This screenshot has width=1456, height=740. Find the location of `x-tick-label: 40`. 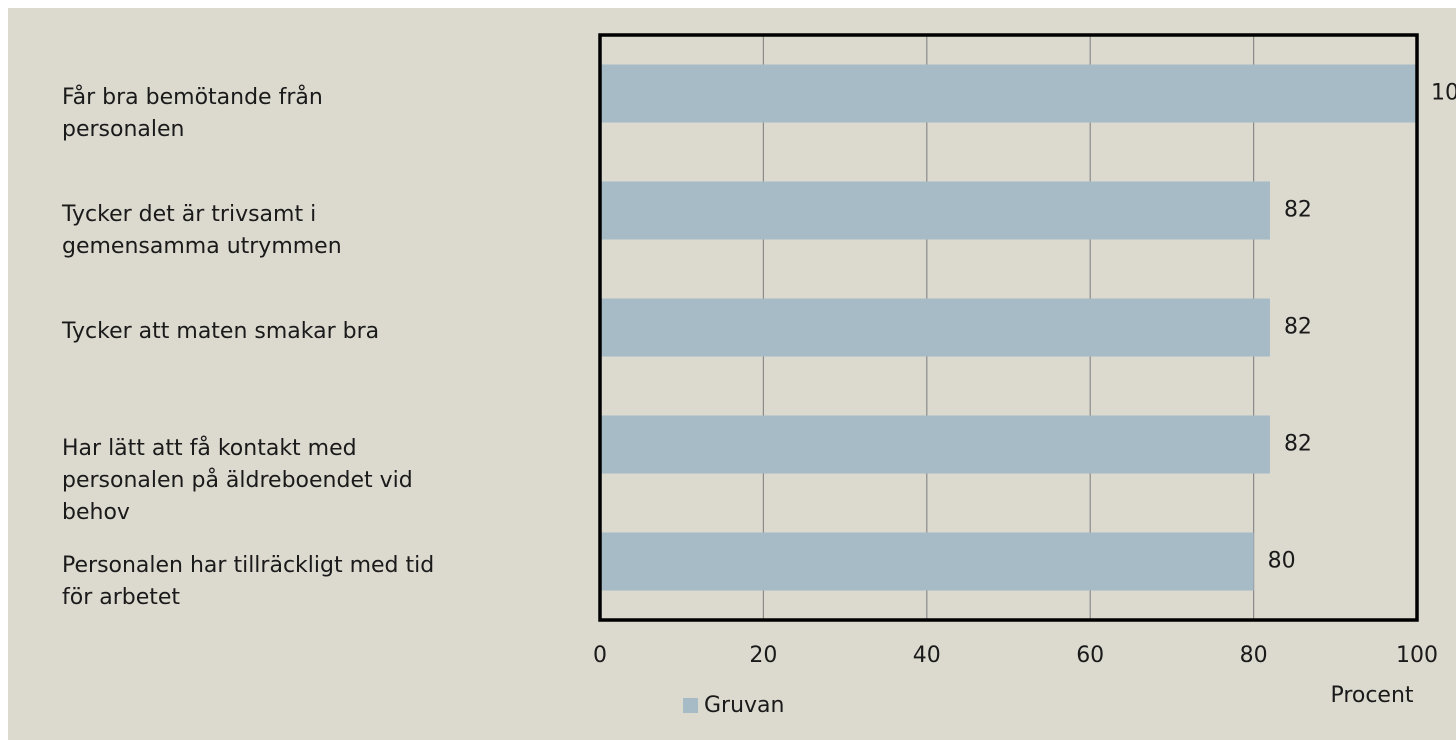

x-tick-label: 40 is located at coordinates (927, 655).